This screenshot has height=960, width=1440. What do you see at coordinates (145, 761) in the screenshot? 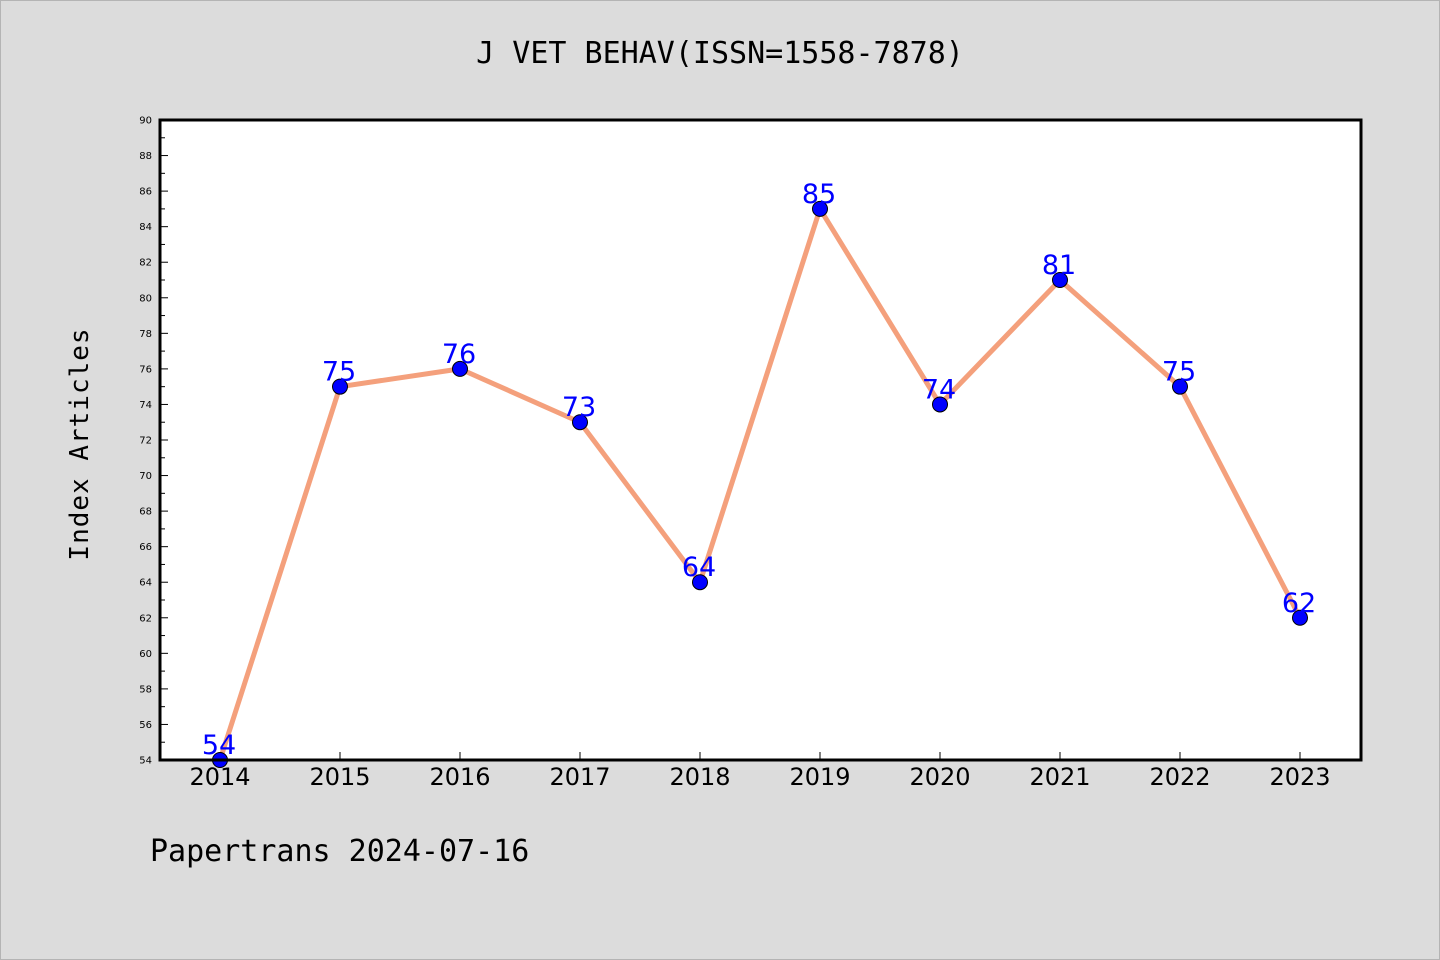
I see `y-tick-label: 54` at bounding box center [145, 761].